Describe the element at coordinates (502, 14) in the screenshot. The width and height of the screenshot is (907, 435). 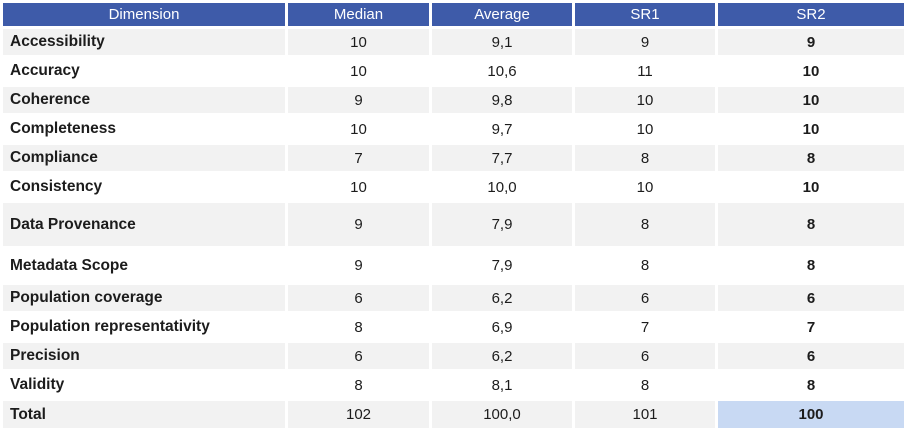
I see `col-header-average: Average` at that location.